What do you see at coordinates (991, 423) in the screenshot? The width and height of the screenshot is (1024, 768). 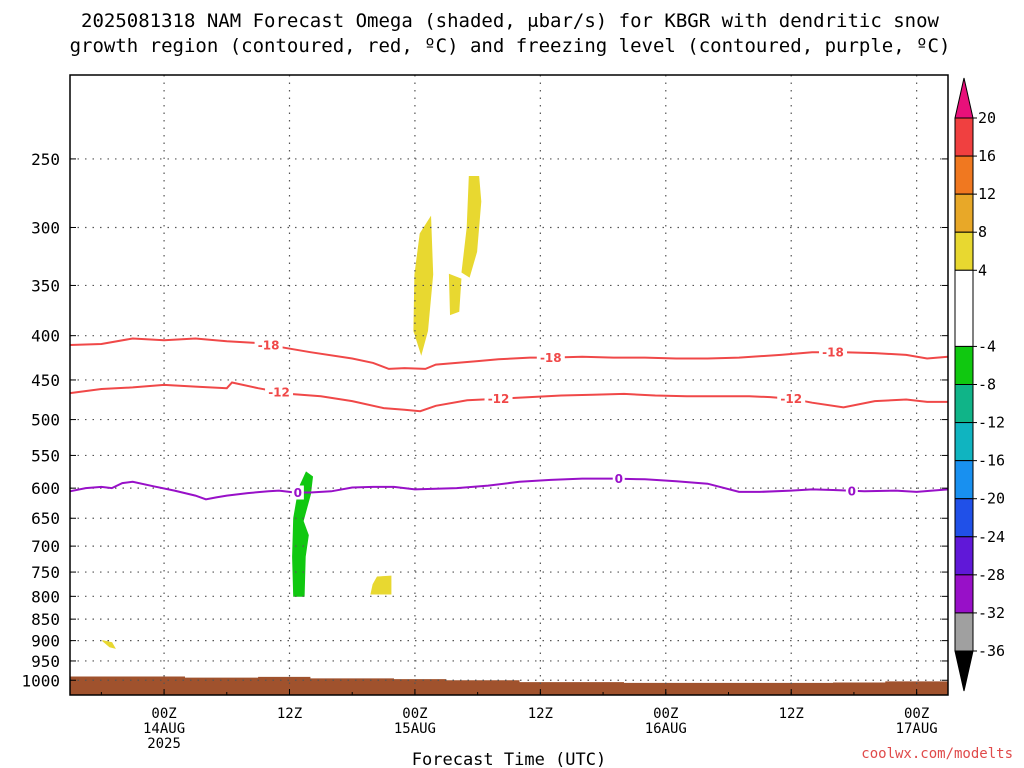 I see `colorbar-tick-label-7: -12` at bounding box center [991, 423].